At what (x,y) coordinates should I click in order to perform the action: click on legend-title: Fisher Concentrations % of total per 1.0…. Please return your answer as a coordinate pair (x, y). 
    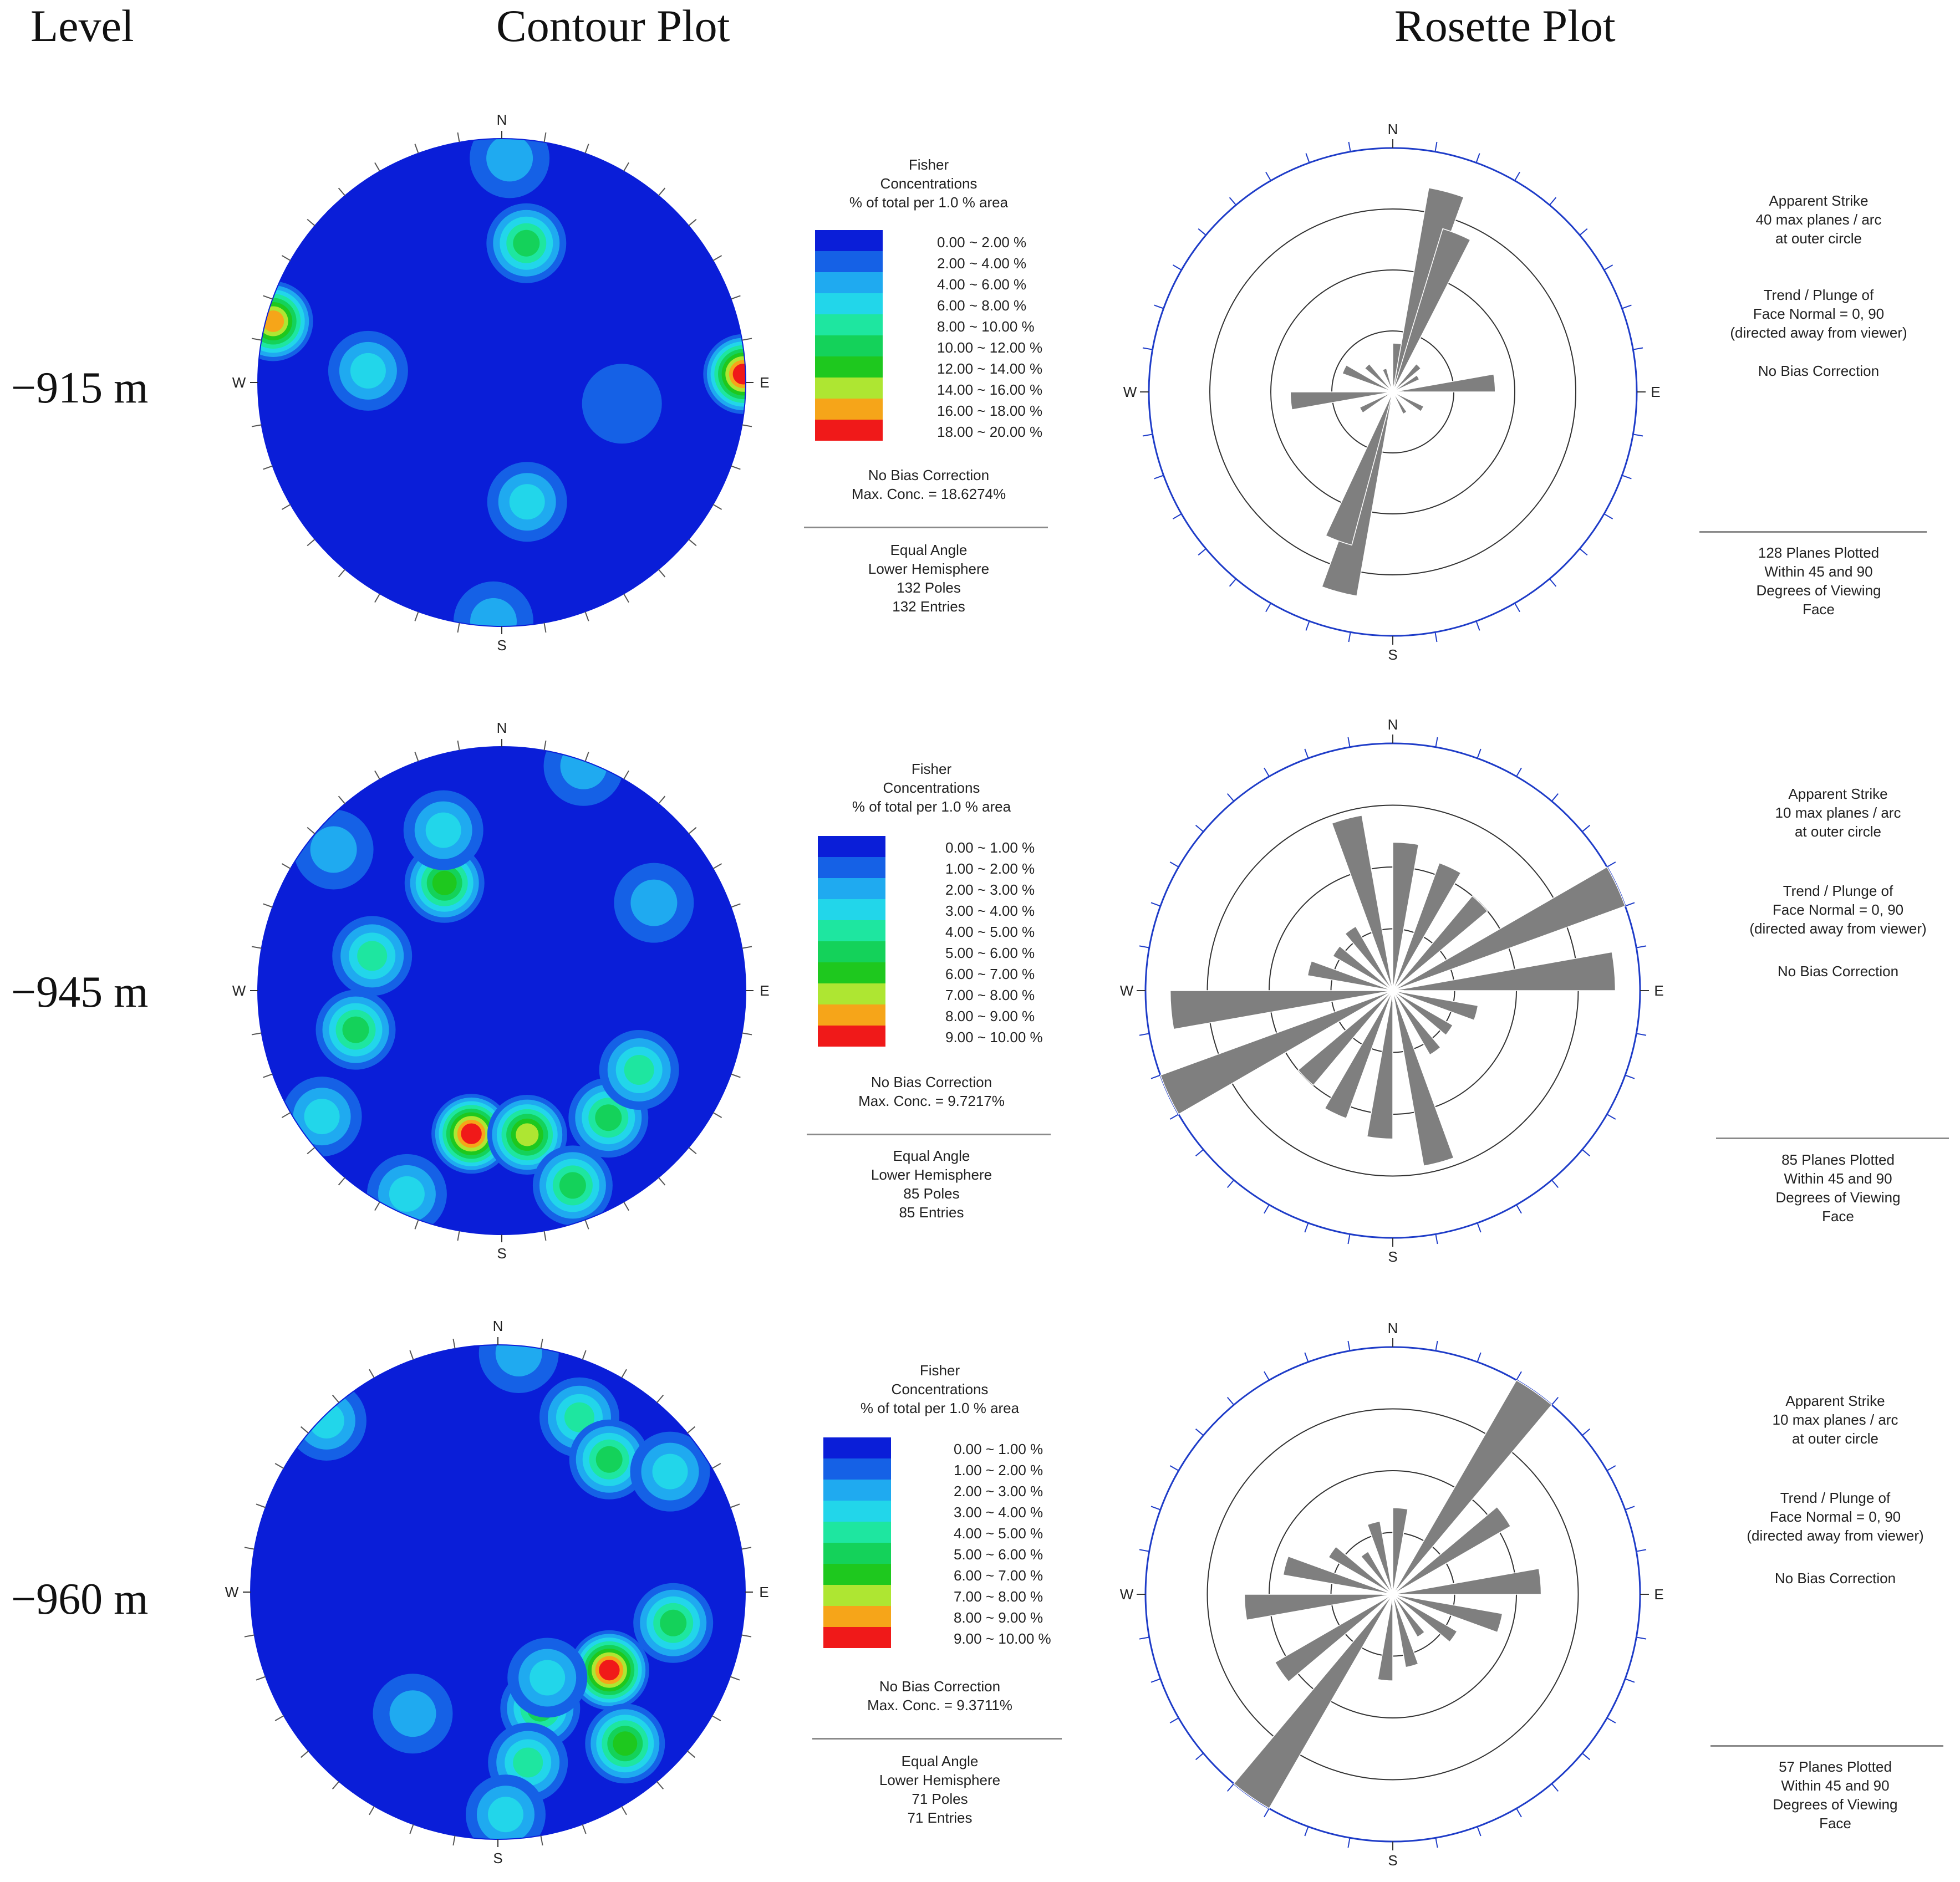
    Looking at the image, I should click on (929, 183).